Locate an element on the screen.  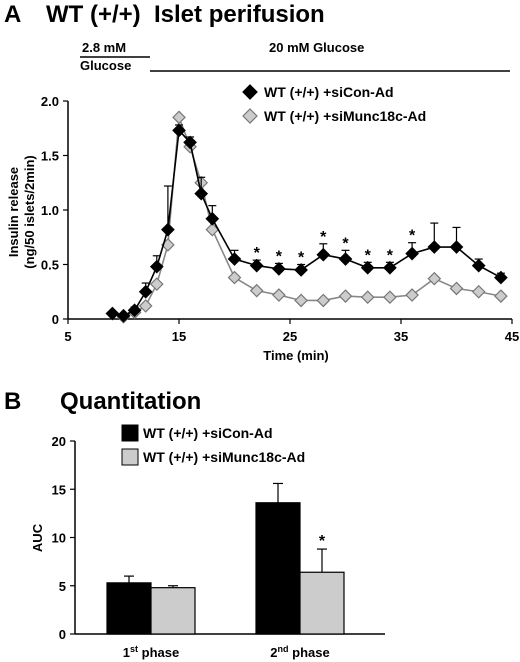
perifusion-x-tick-label: 25 is located at coordinates (290, 336).